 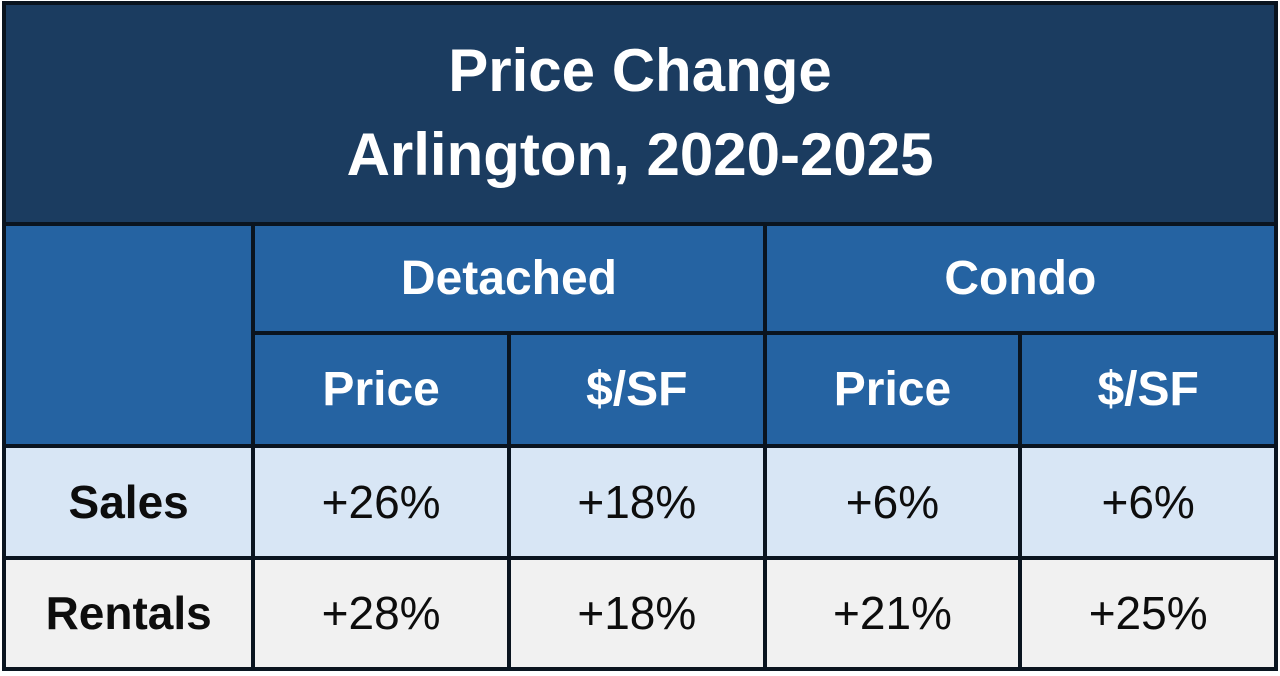 What do you see at coordinates (128, 613) in the screenshot?
I see `row-label-rentals: Rentals` at bounding box center [128, 613].